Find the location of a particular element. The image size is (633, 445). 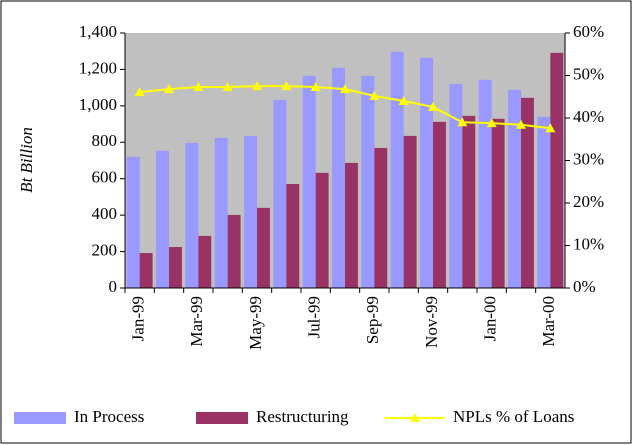

y-tick-label: 400 is located at coordinates (105, 213).